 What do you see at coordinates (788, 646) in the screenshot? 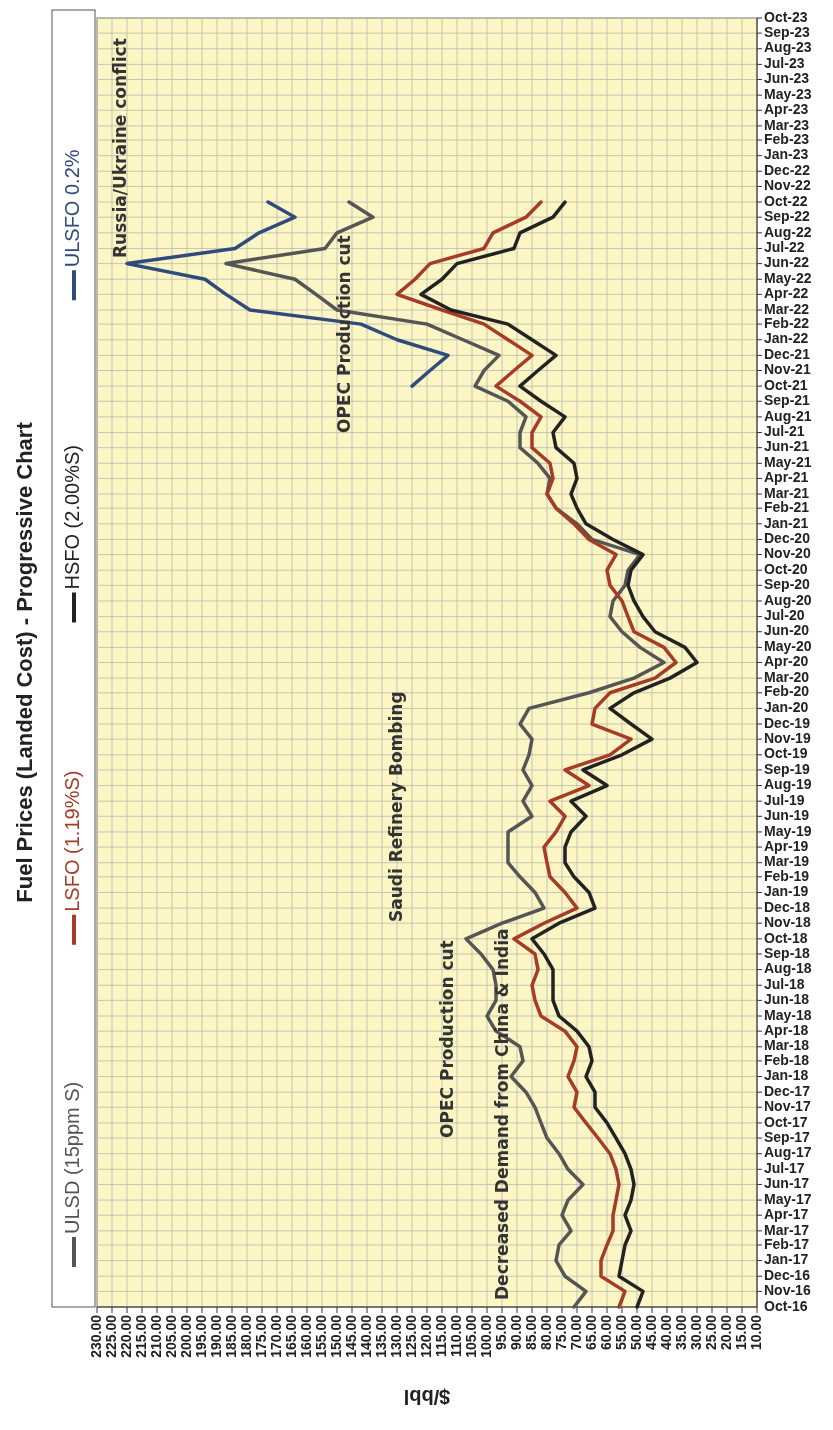
I see `y-tick-label: May-20` at bounding box center [788, 646].